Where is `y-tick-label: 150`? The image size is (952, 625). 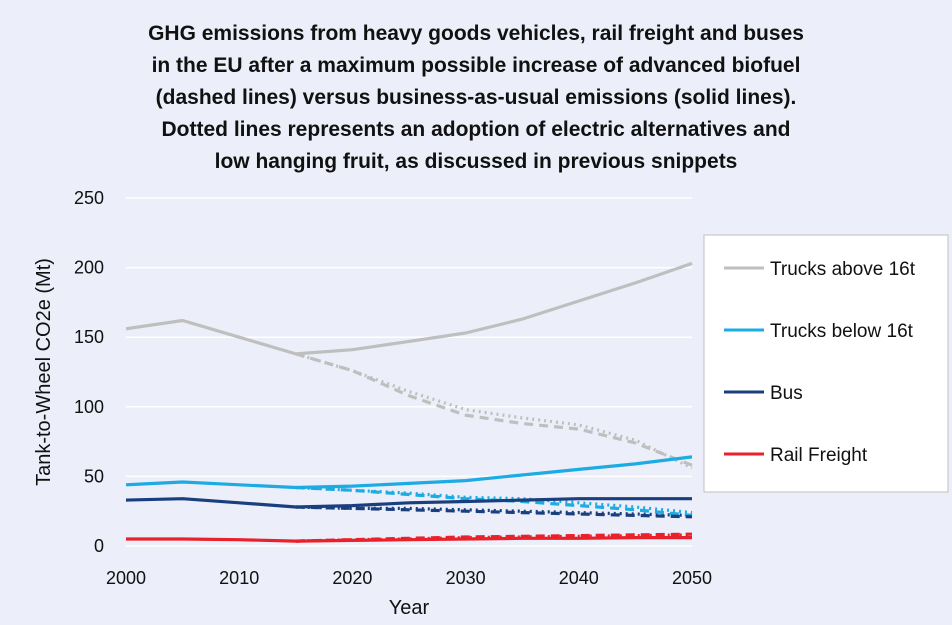
y-tick-label: 150 is located at coordinates (89, 337).